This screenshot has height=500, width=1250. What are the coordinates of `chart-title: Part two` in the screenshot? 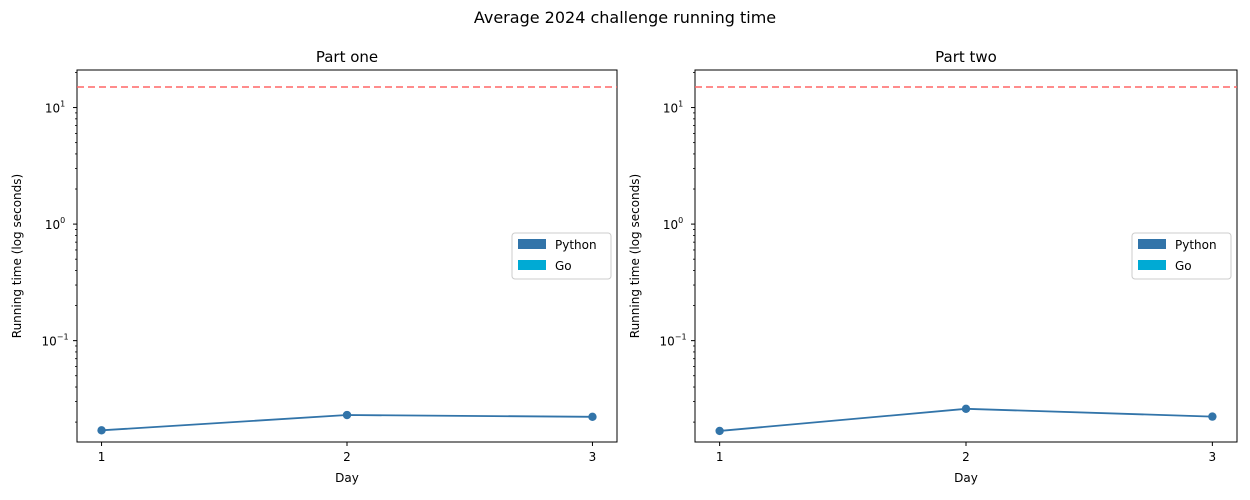 It's located at (966, 57).